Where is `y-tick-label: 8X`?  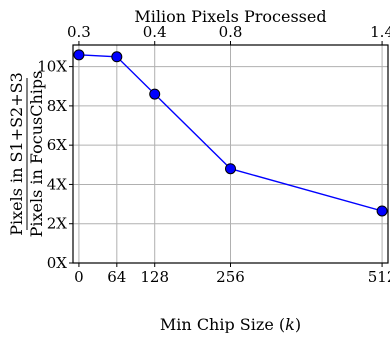 y-tick-label: 8X is located at coordinates (57, 106).